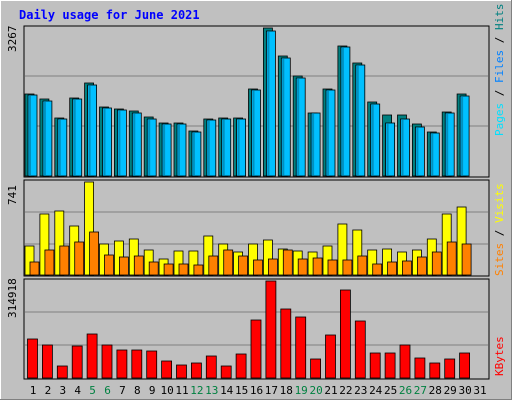 The height and width of the screenshot is (400, 512). I want to click on x-tick-label-day-27: 27, so click(420, 390).